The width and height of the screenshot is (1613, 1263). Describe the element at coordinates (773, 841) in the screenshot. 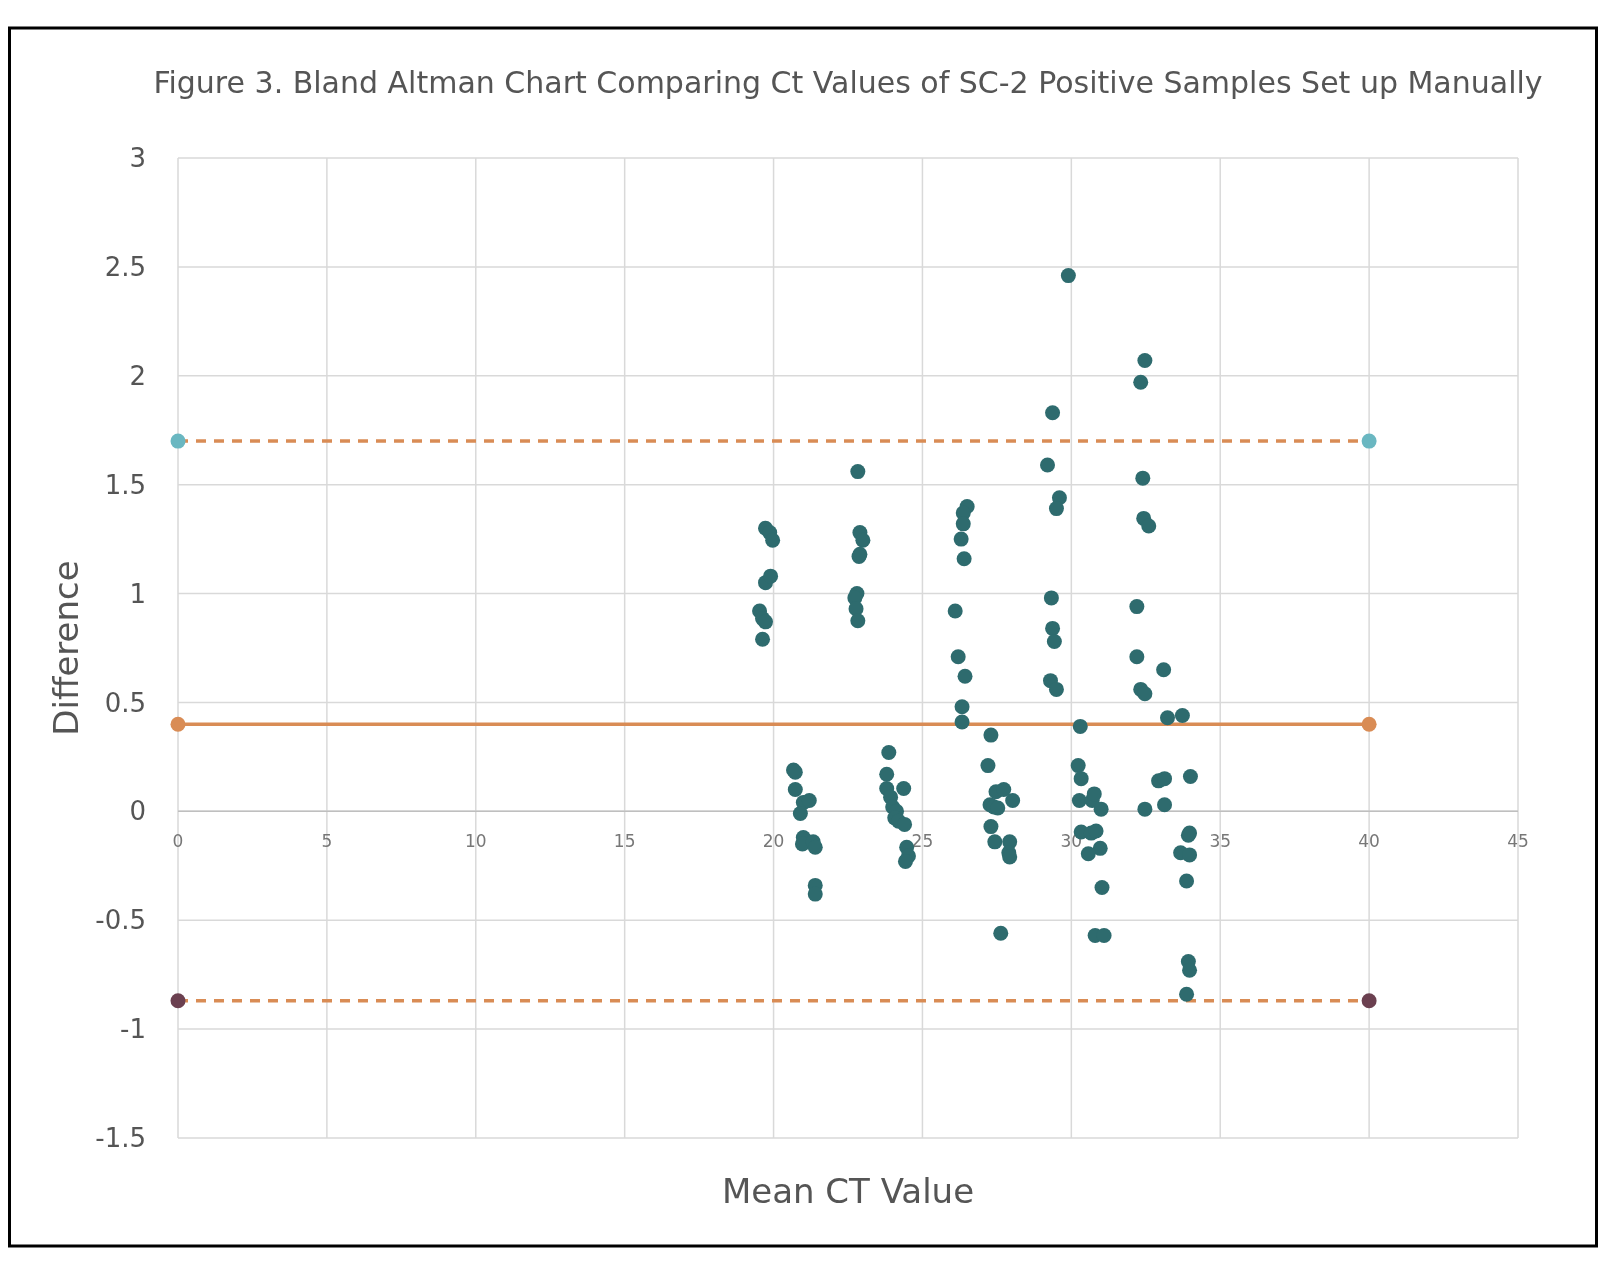

I see `x-tick-label: 20` at that location.